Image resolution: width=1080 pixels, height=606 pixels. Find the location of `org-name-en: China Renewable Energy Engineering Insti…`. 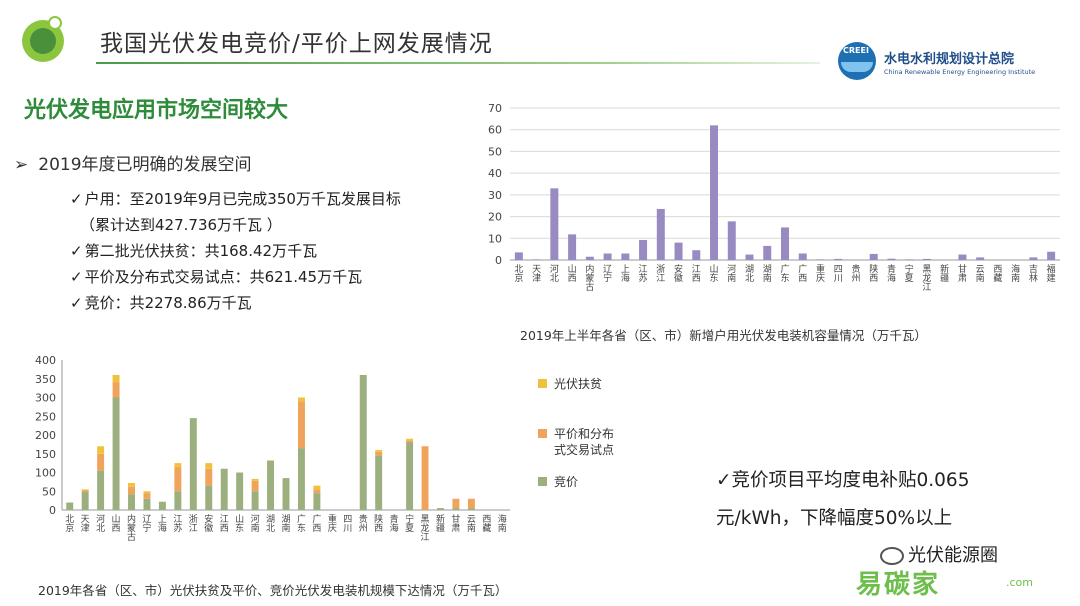

org-name-en: China Renewable Energy Engineering Insti… is located at coordinates (960, 72).